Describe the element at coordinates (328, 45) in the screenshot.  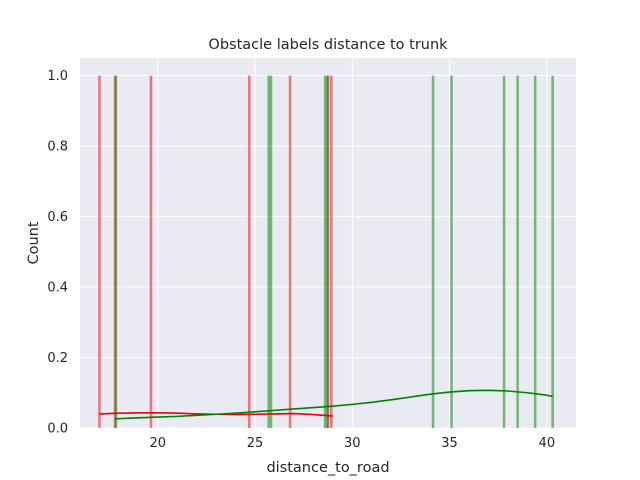
I see `chart-title: Obstacle labels distance to trunk` at that location.